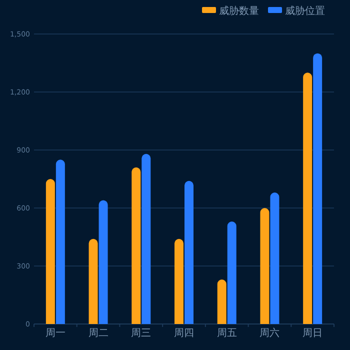  What do you see at coordinates (184, 333) in the screenshot?
I see `x-tick-label: 周四` at bounding box center [184, 333].